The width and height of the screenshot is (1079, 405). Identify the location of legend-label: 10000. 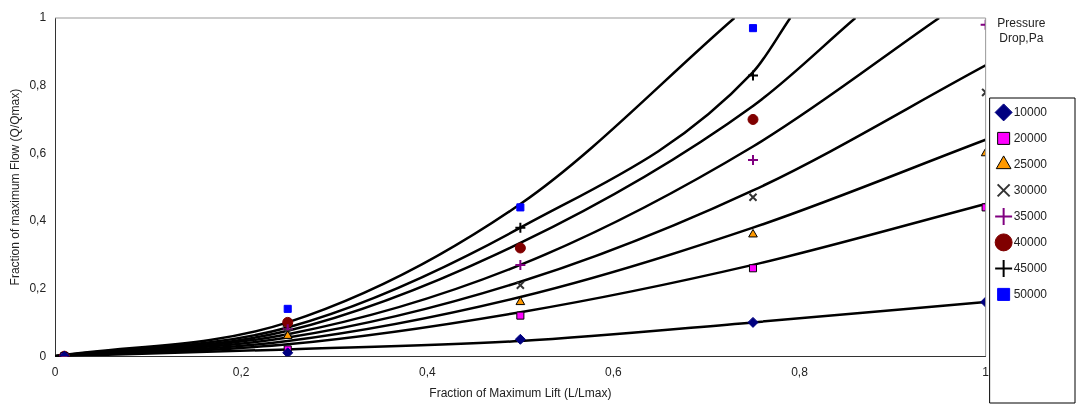
(1030, 111).